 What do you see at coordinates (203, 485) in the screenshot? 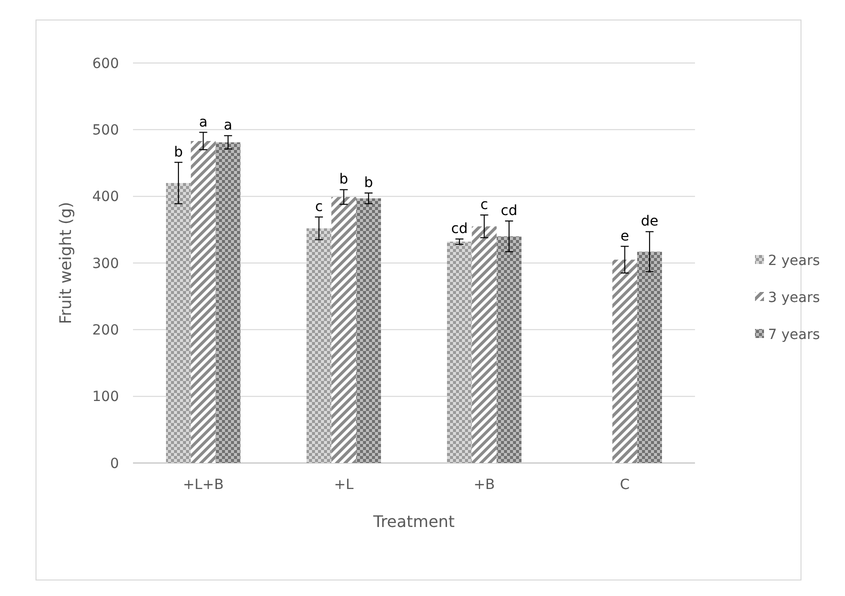
I see `x-tick-label: +L+B` at bounding box center [203, 485].